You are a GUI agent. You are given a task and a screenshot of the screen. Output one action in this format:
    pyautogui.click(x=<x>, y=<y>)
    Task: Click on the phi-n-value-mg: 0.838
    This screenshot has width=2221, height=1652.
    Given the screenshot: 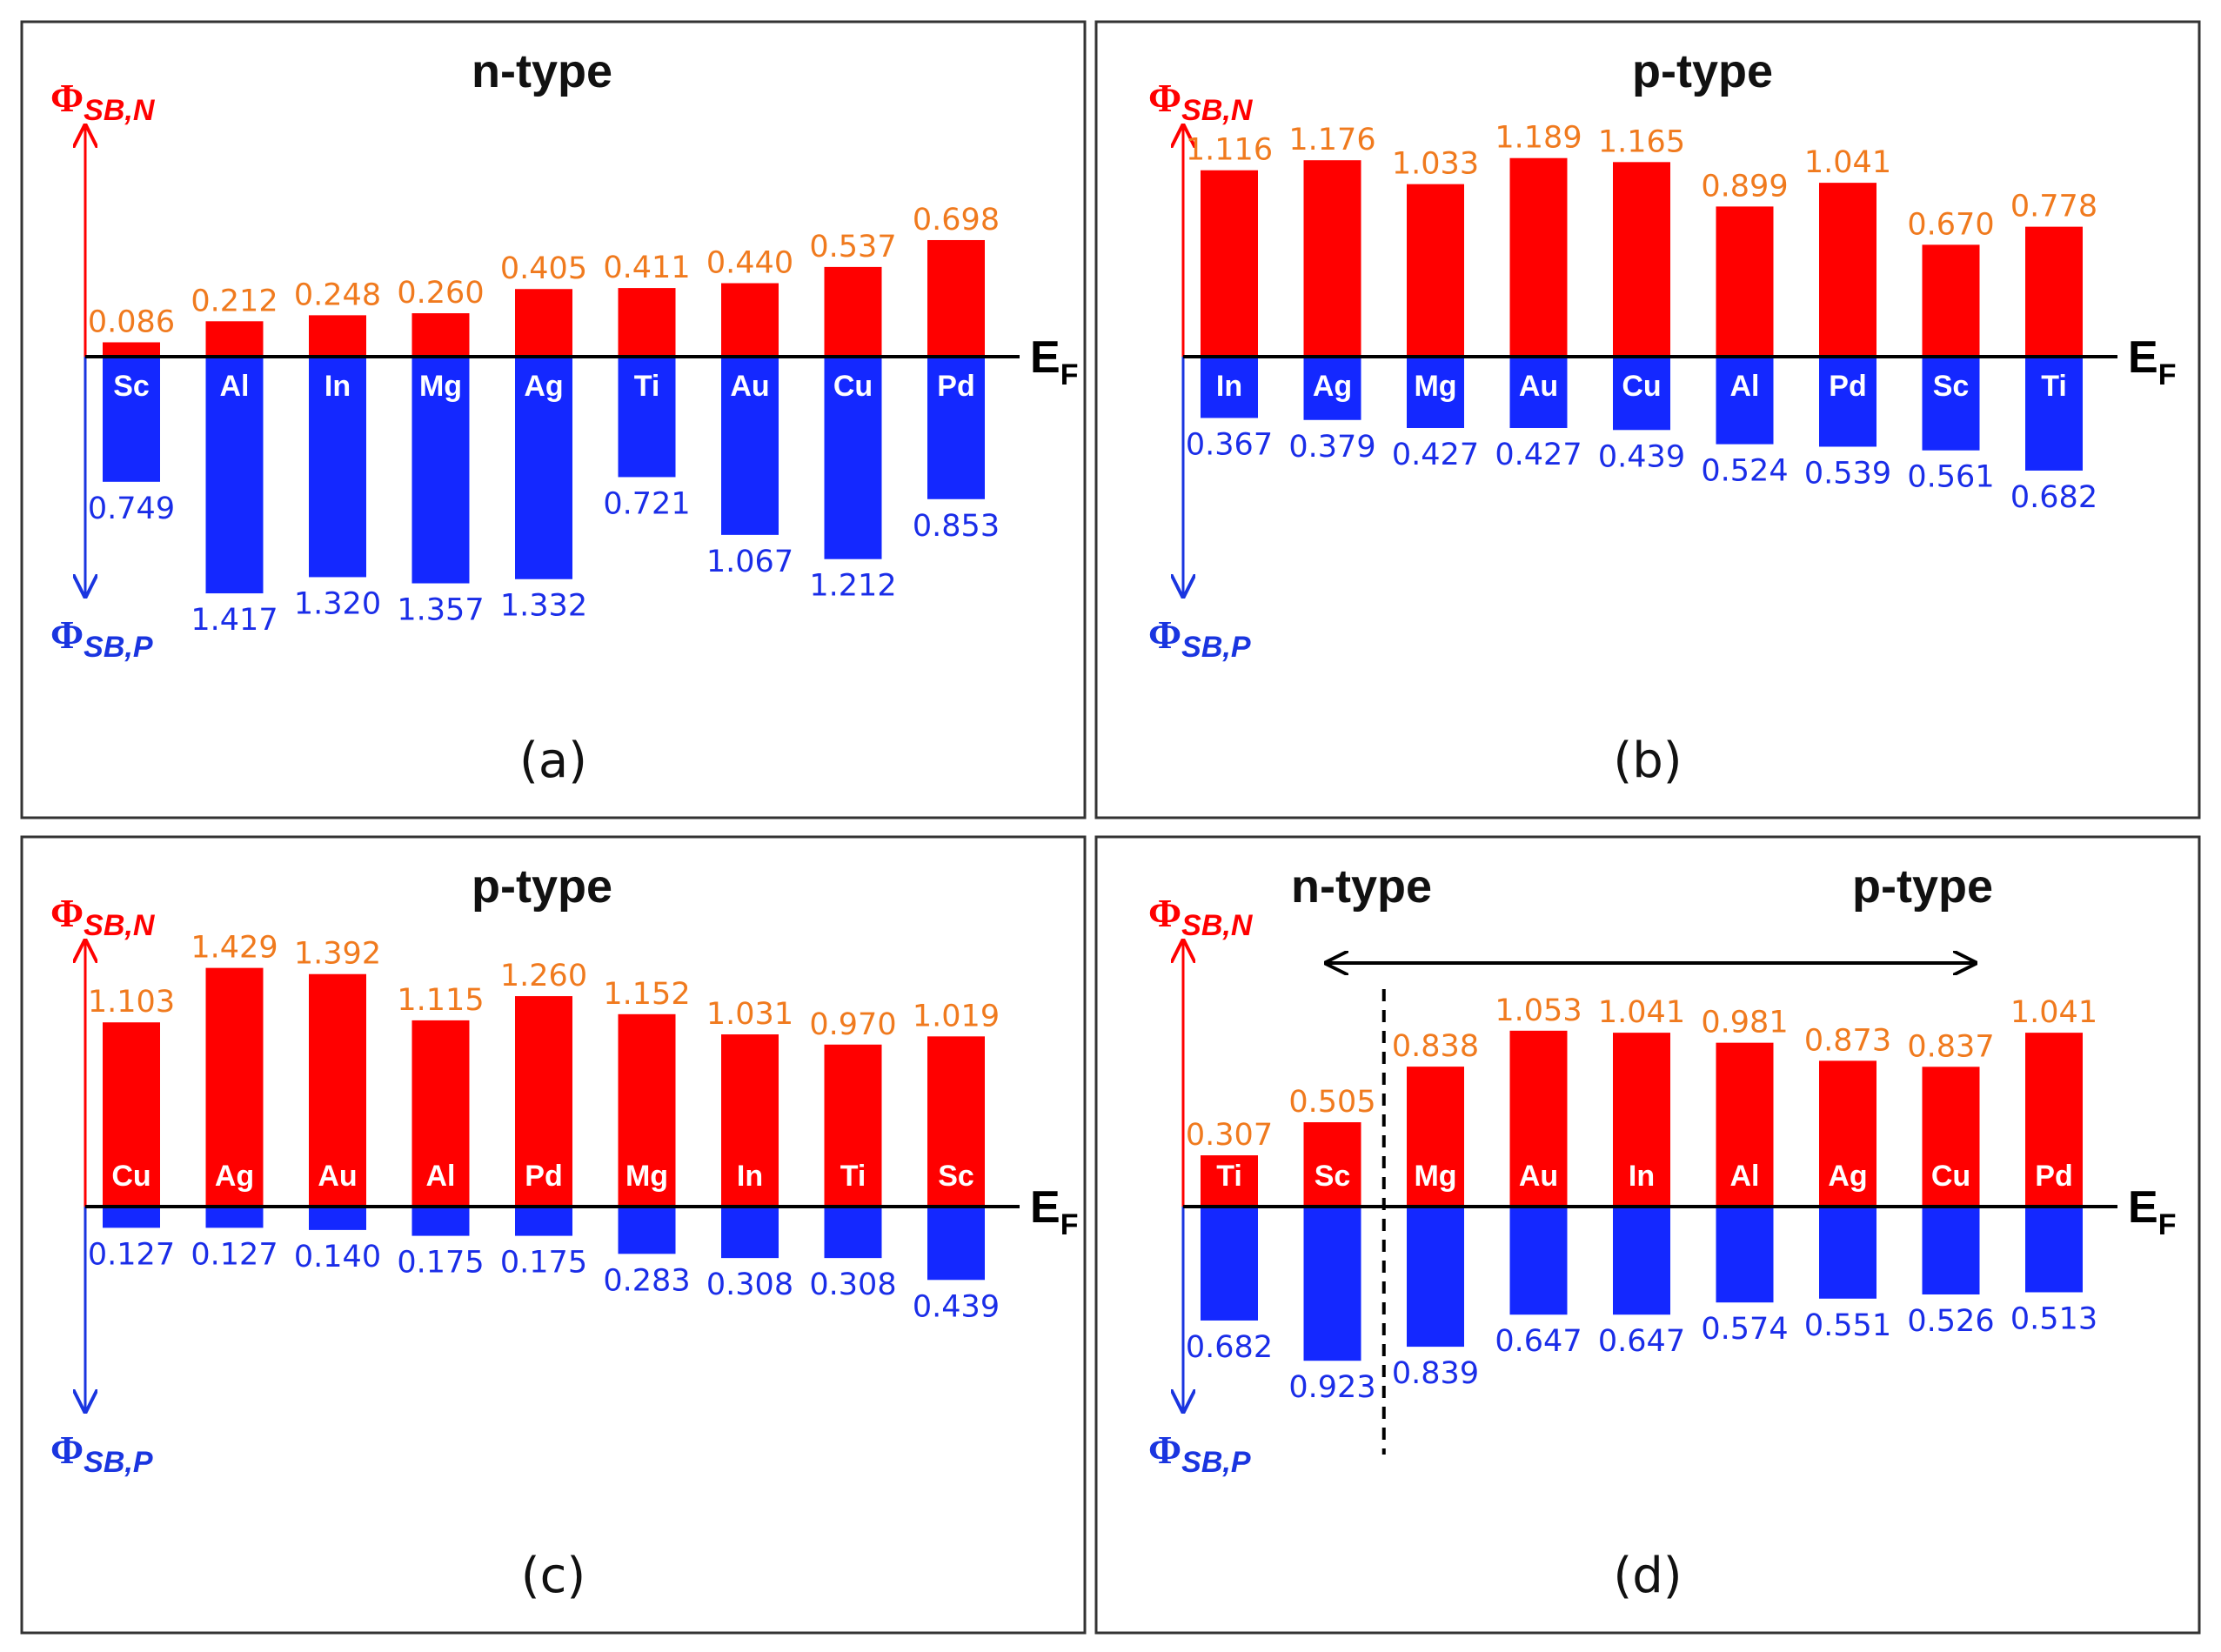 What is the action you would take?
    pyautogui.click(x=1435, y=1046)
    